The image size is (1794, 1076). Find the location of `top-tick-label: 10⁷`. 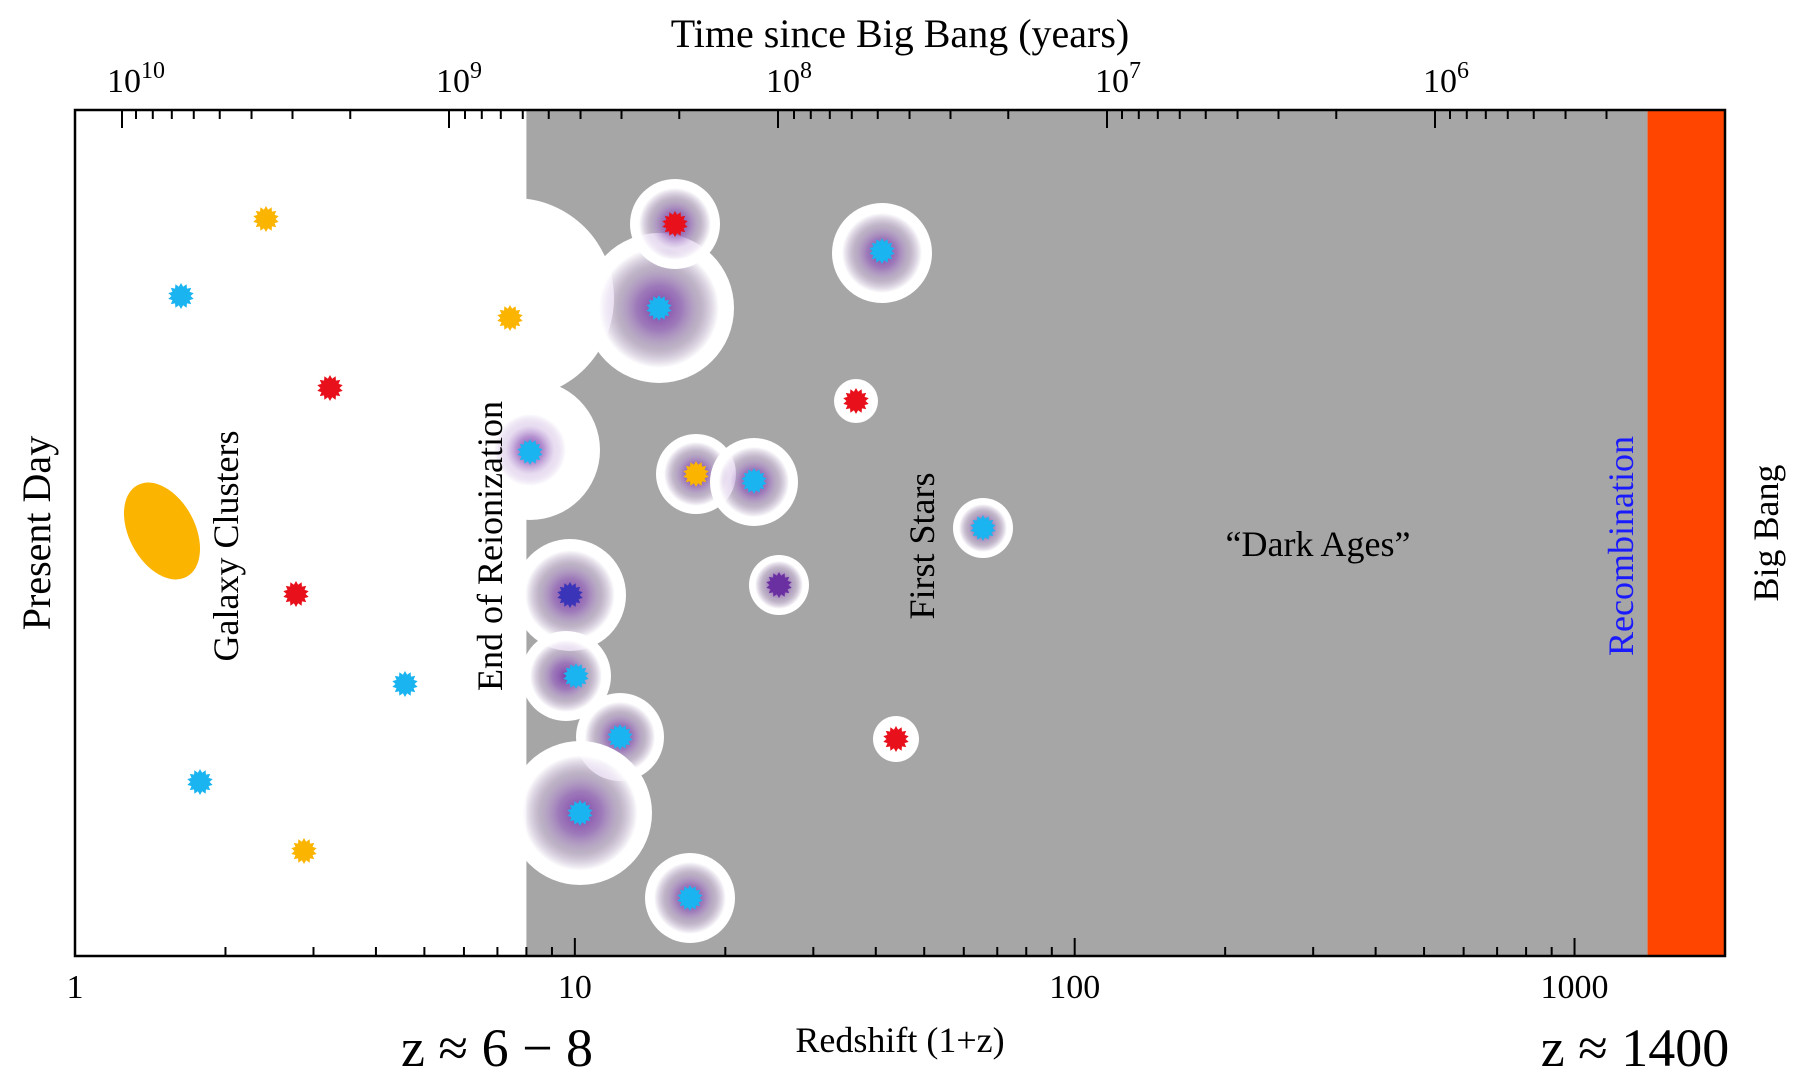

top-tick-label: 10⁷ is located at coordinates (1118, 79).